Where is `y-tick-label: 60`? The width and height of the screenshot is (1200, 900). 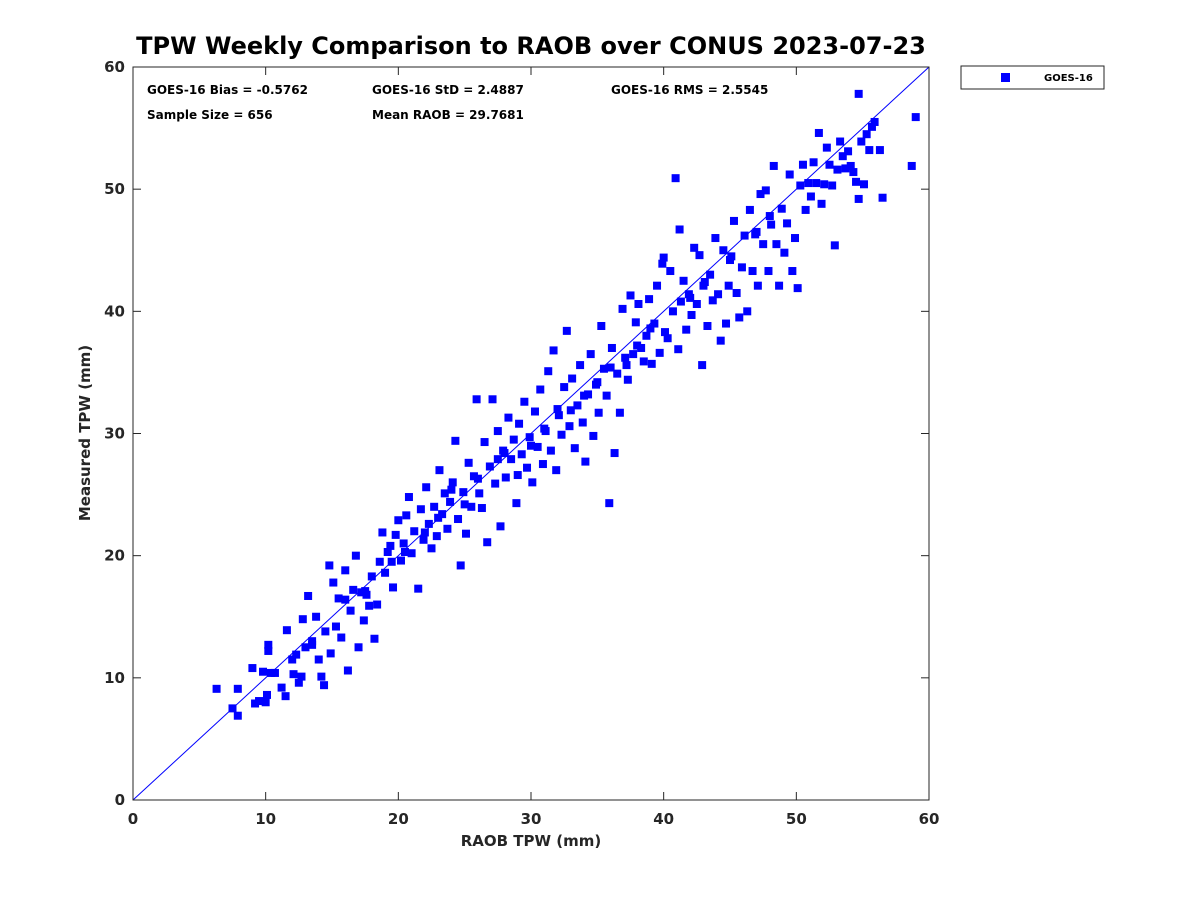
y-tick-label: 60 is located at coordinates (114, 67).